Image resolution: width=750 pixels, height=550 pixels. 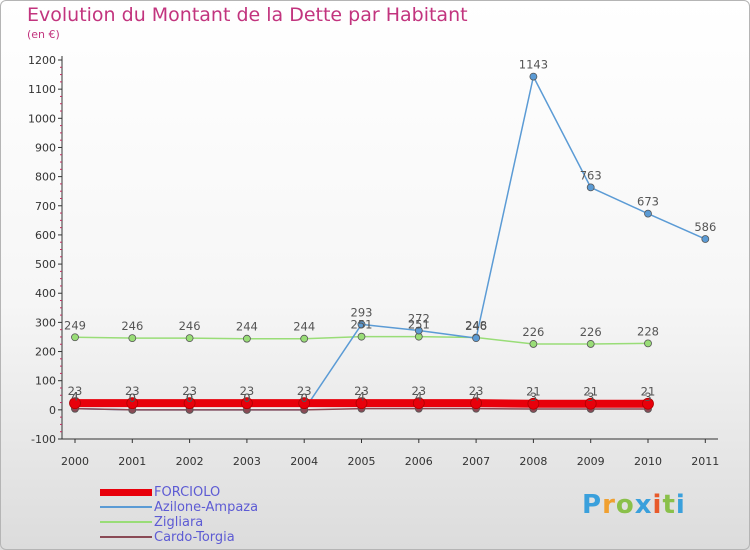 I want to click on y-tick-label: 400, so click(x=45, y=293).